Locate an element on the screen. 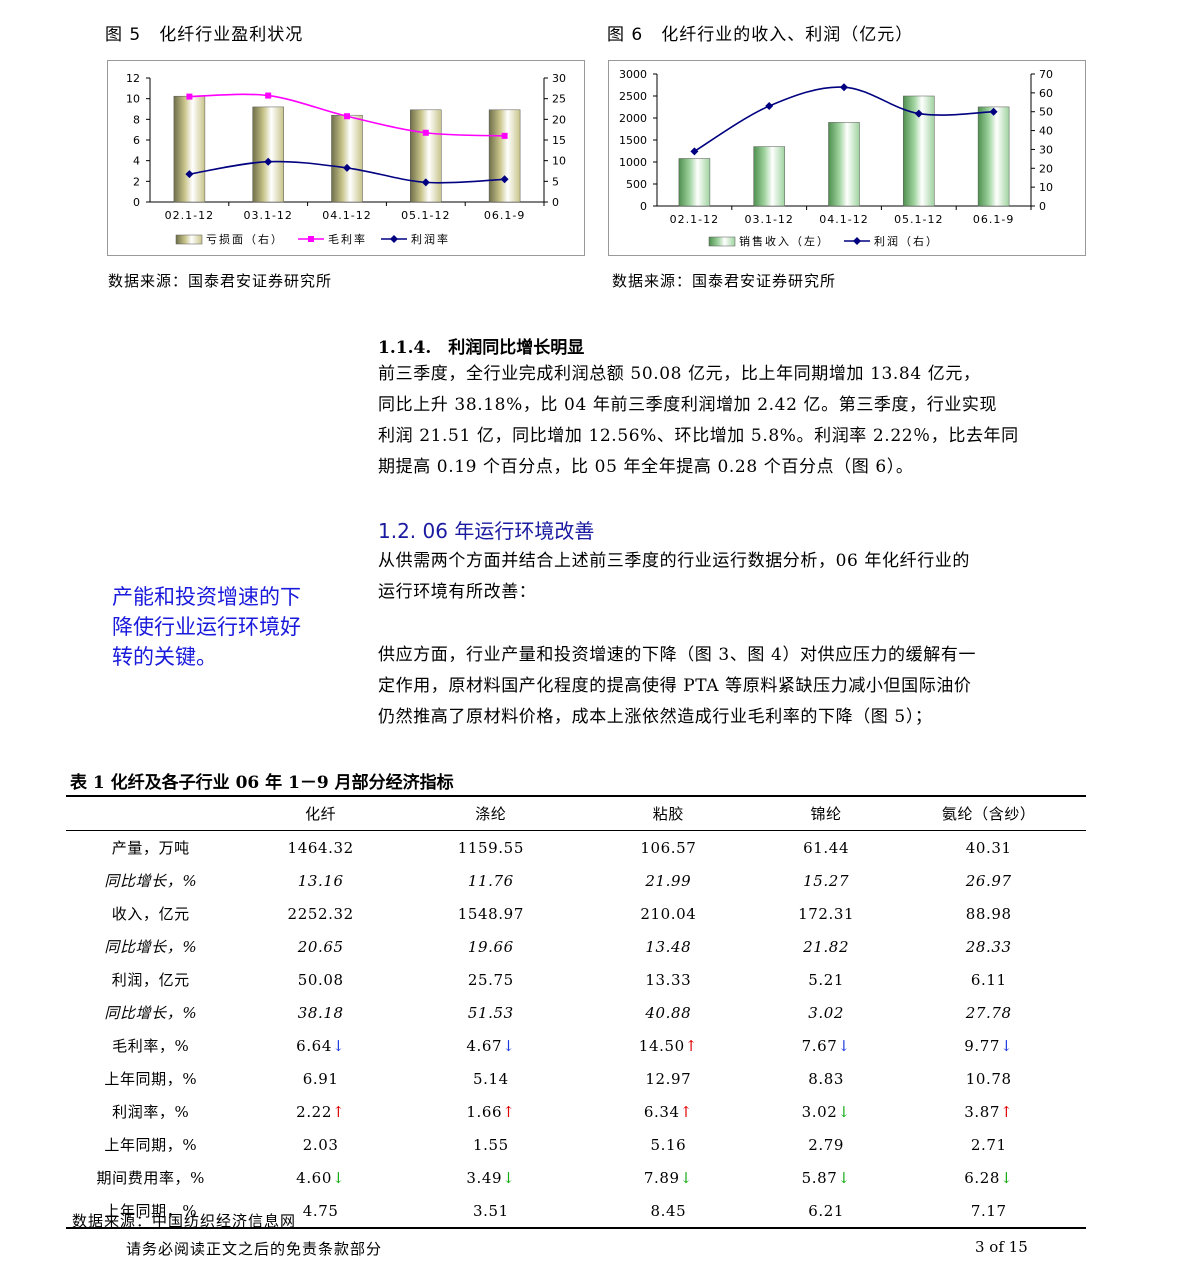 Image resolution: width=1190 pixels, height=1276 pixels. y-tick-label-right: 10 is located at coordinates (1046, 187).